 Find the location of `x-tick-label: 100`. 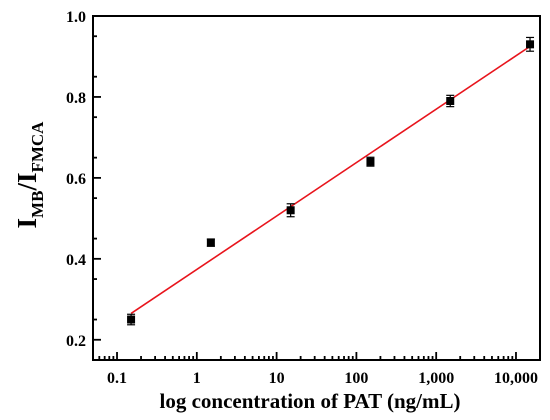

x-tick-label: 100 is located at coordinates (356, 378).